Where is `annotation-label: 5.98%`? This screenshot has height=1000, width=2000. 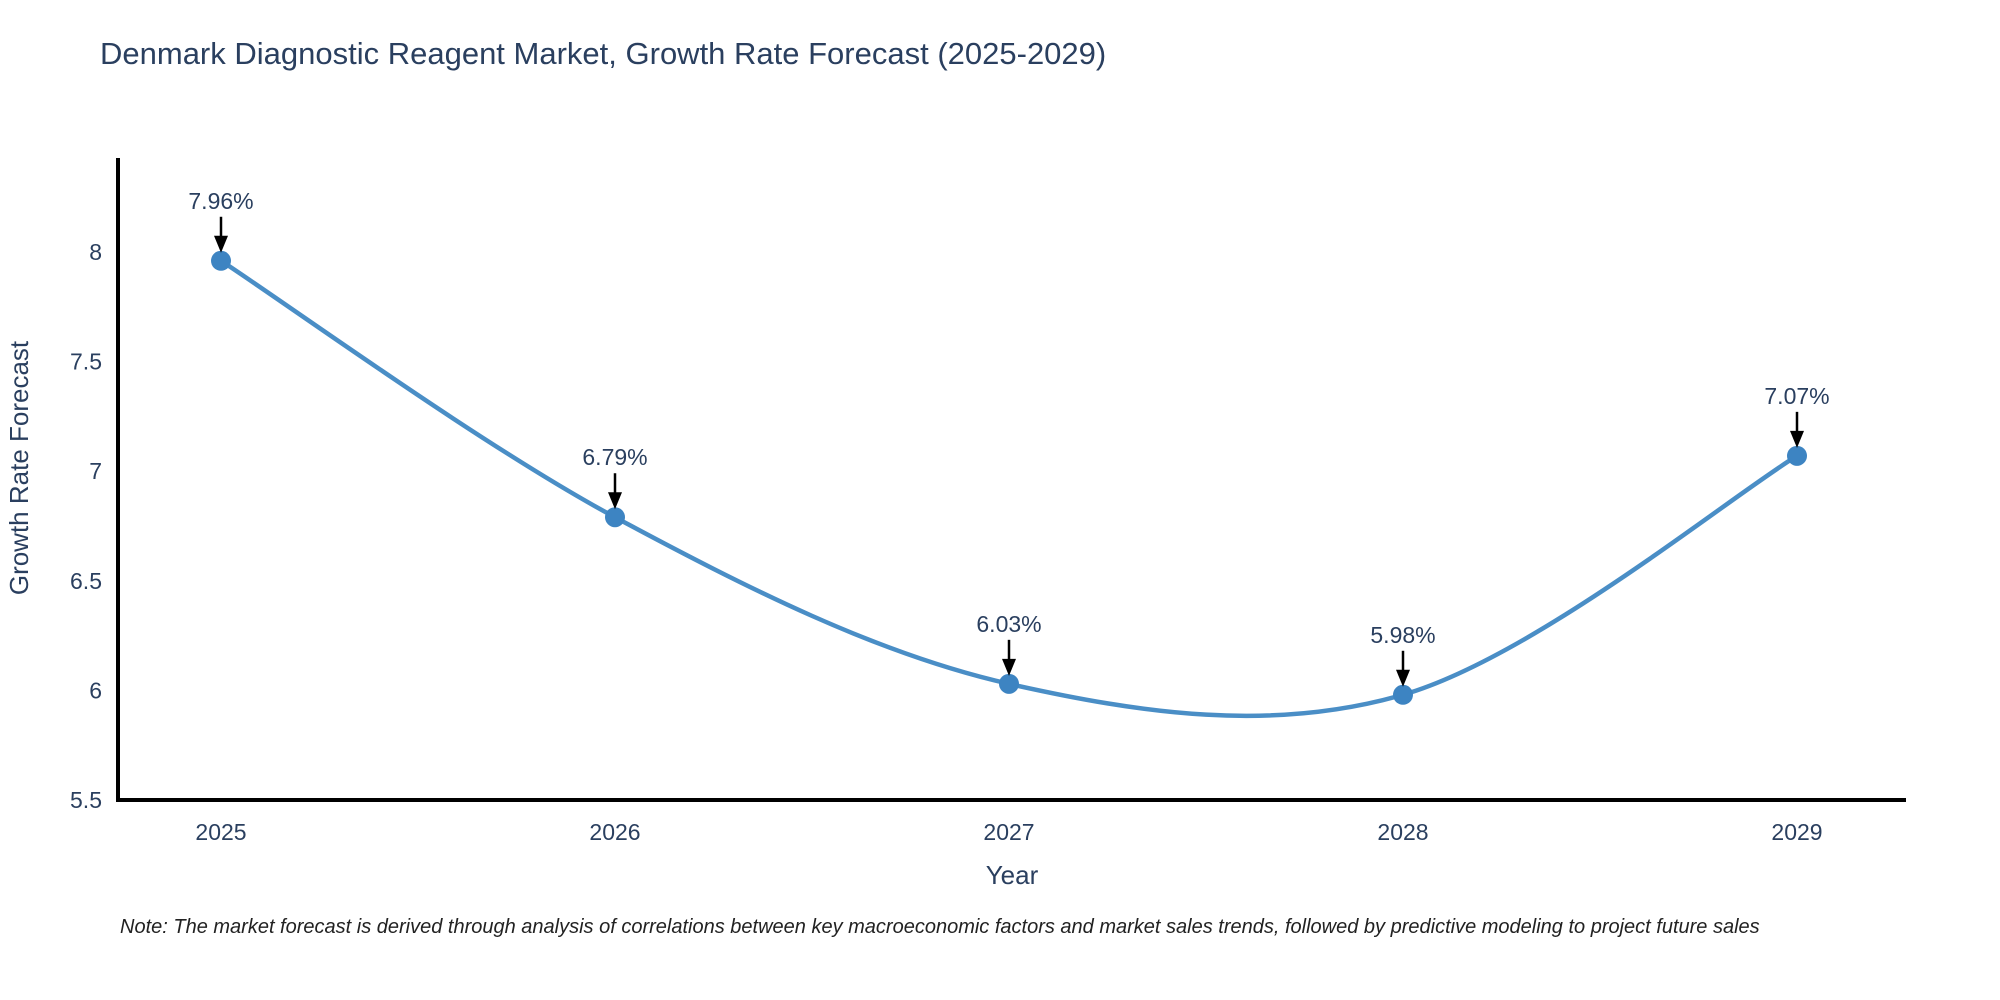 annotation-label: 5.98% is located at coordinates (1402, 635).